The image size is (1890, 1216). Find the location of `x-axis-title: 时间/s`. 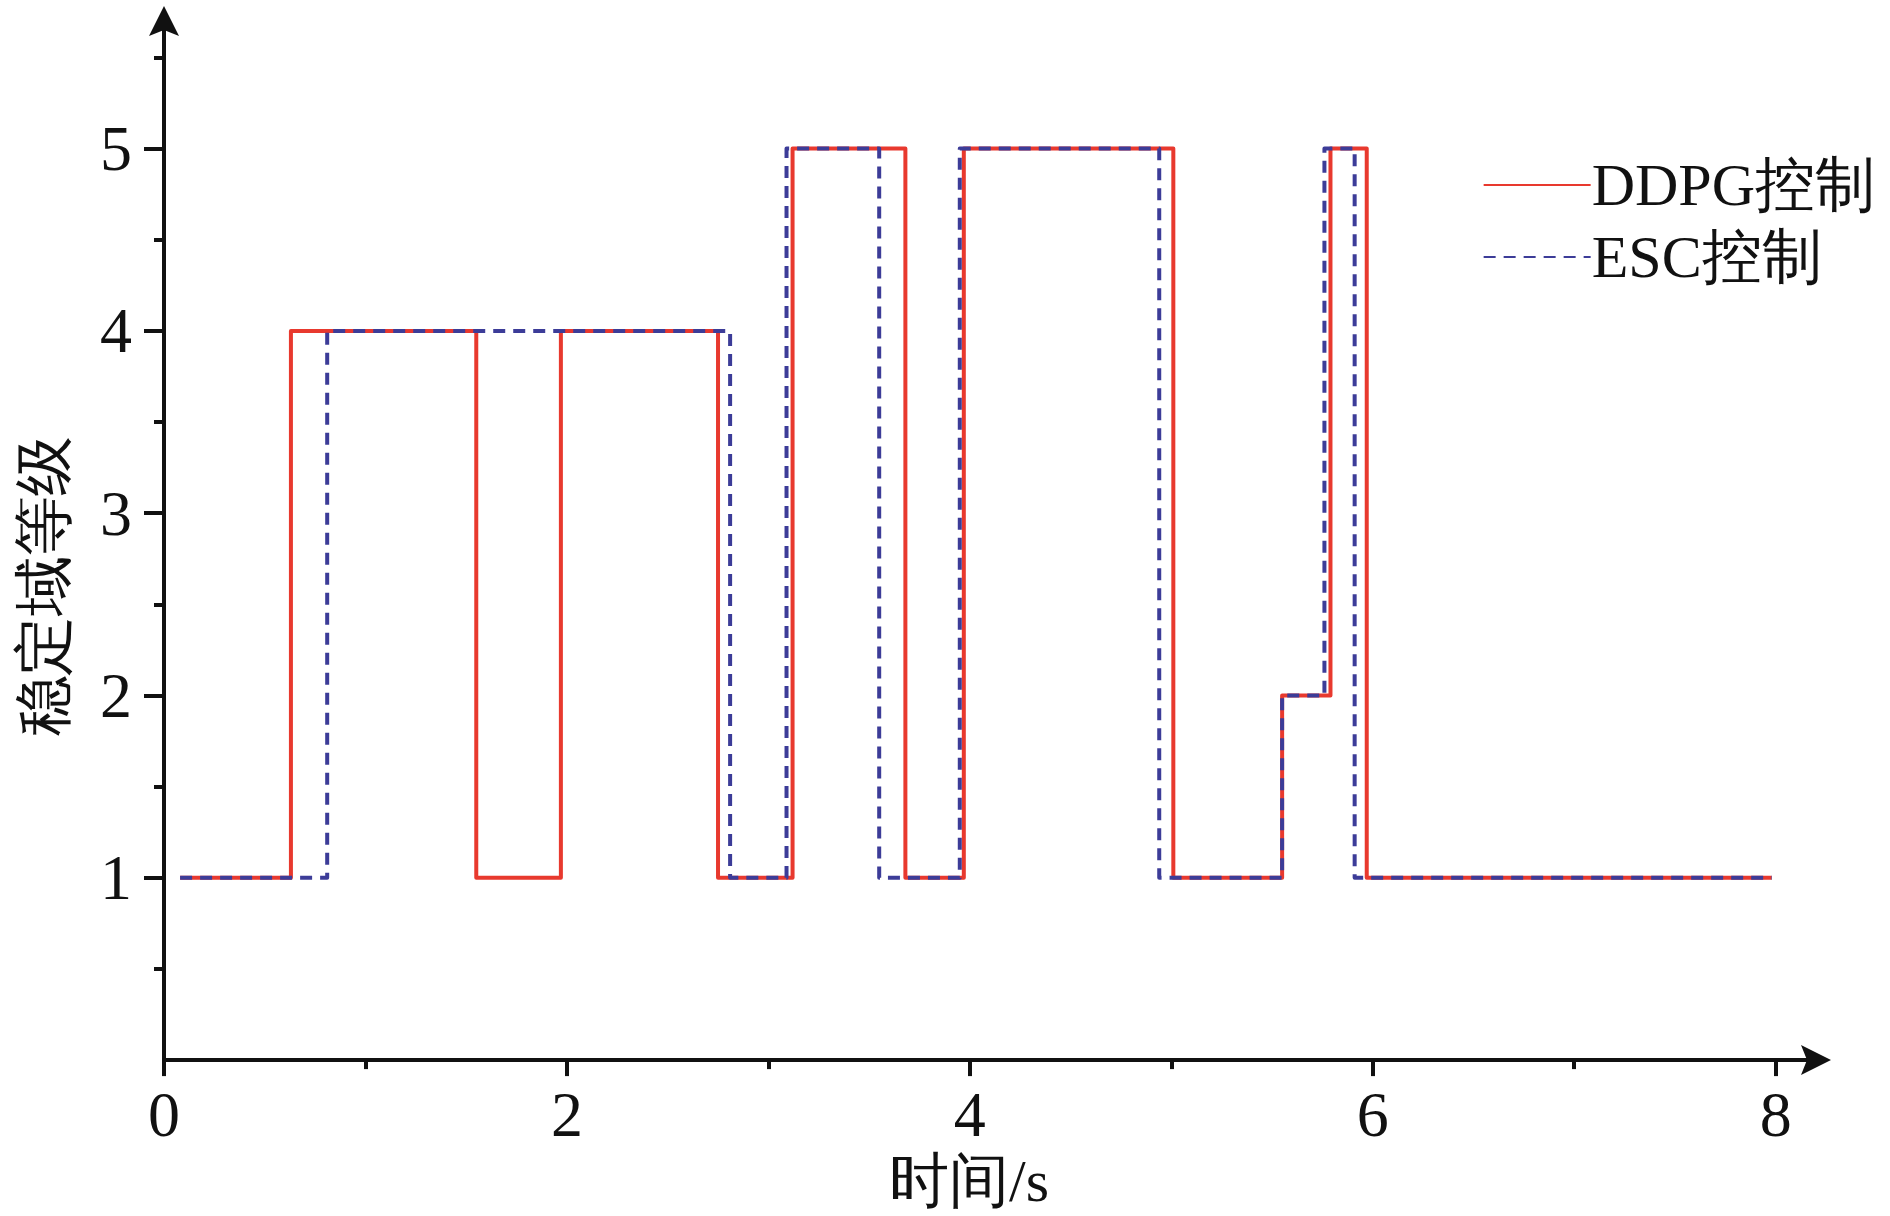

x-axis-title: 时间/s is located at coordinates (969, 1181).